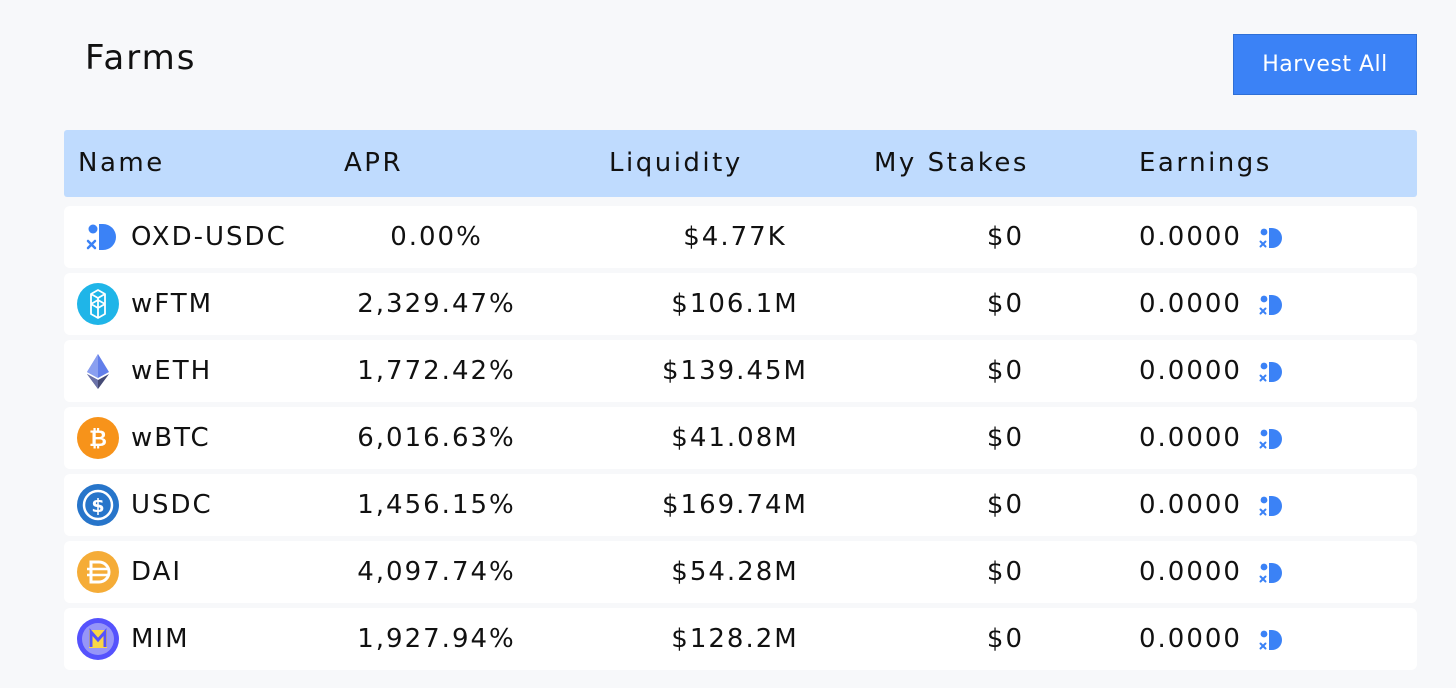 The image size is (1456, 688). I want to click on table-row: wFTM 2,329.47% $106.1M $0 0.0000, so click(740, 304).